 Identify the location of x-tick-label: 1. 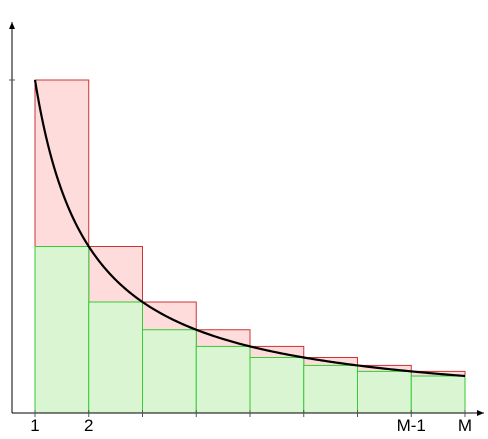
(34, 425).